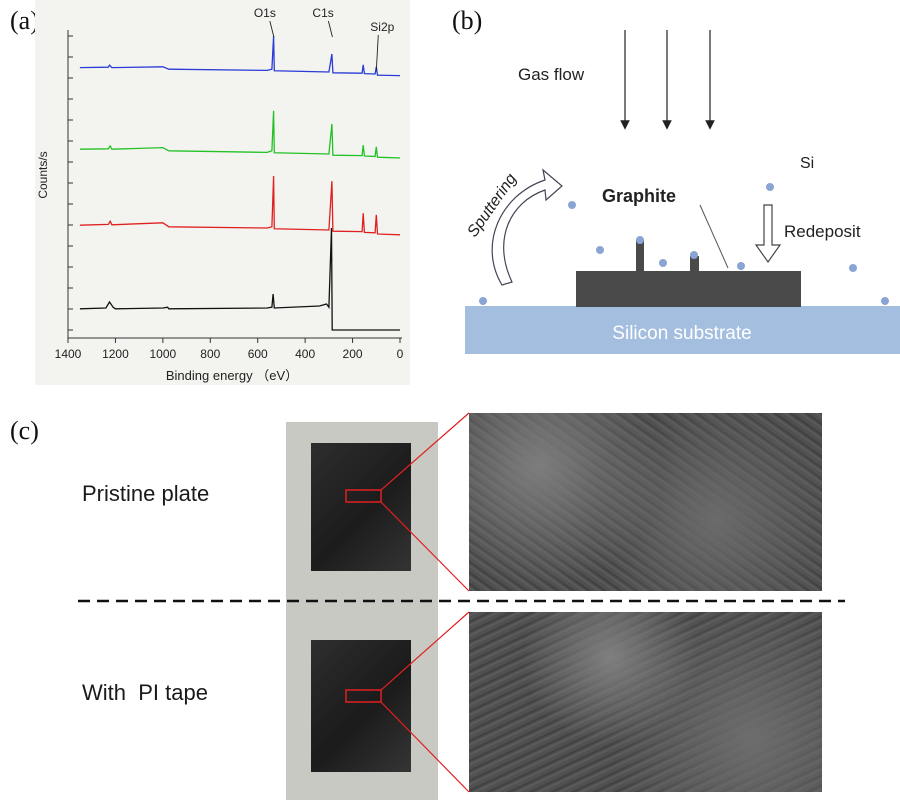 The width and height of the screenshot is (900, 800). What do you see at coordinates (639, 196) in the screenshot?
I see `graphite-label: Graphite` at bounding box center [639, 196].